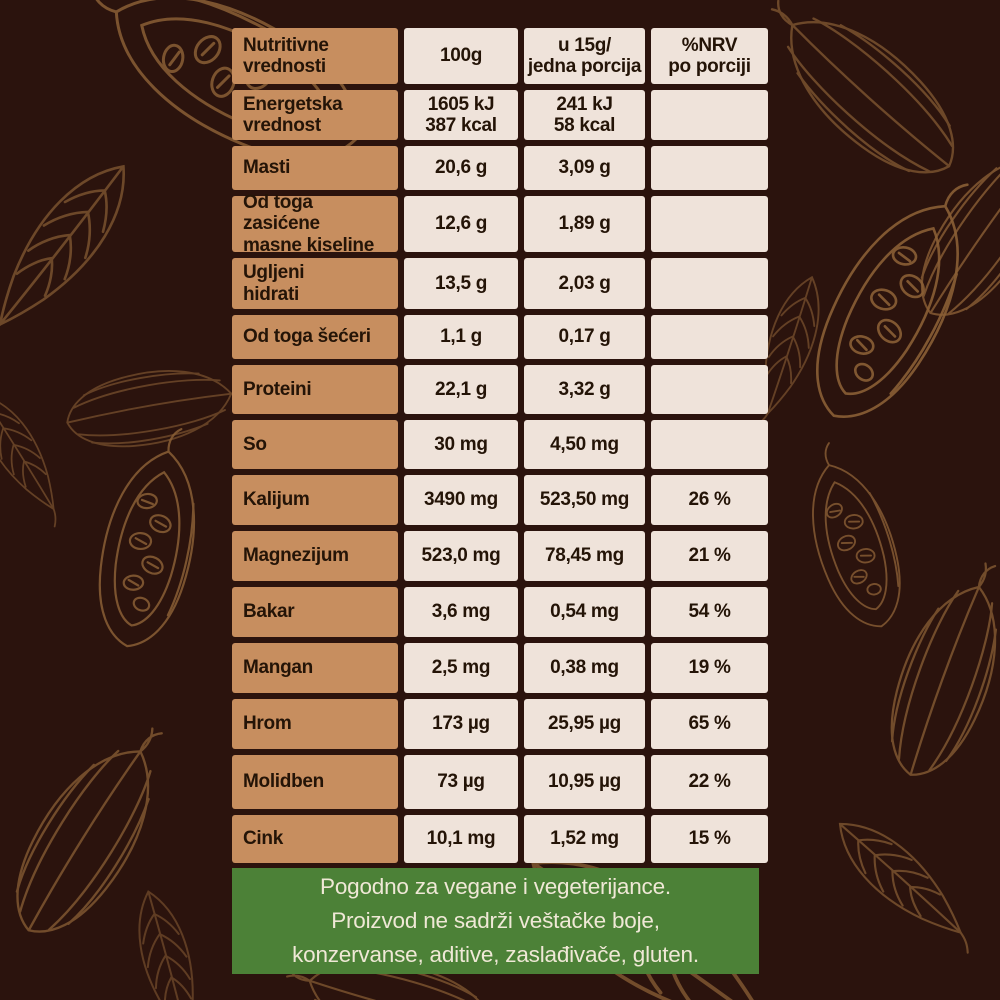 The image size is (1000, 1000). I want to click on row-nrv: 19 %, so click(709, 668).